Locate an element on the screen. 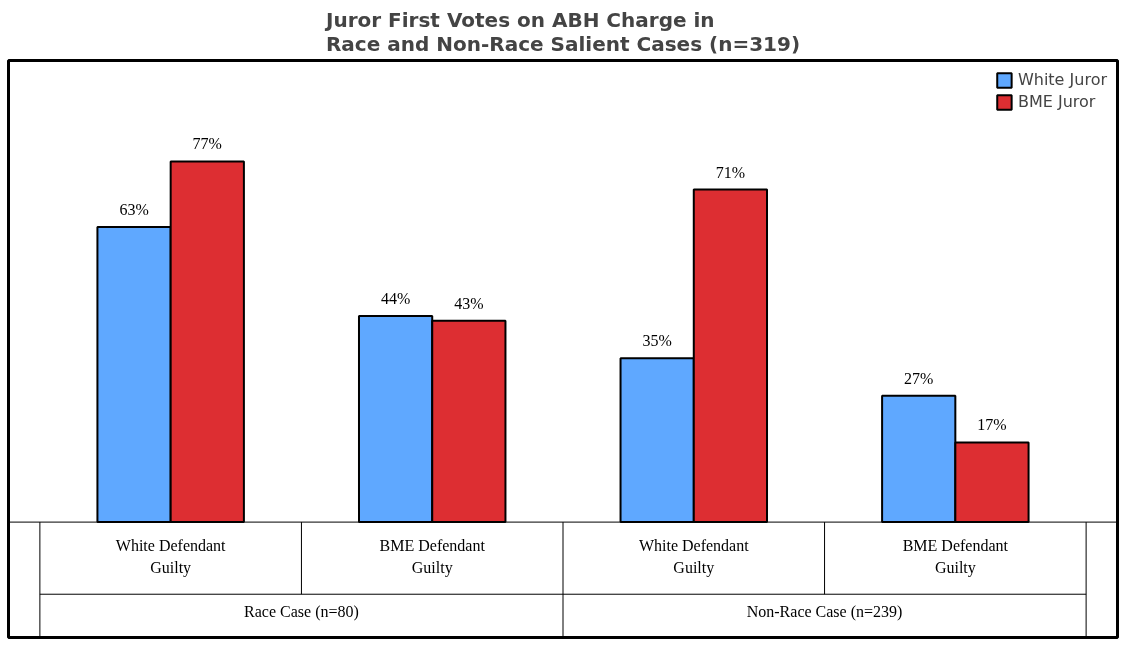 The width and height of the screenshot is (1133, 655). data-label: 44% is located at coordinates (395, 299).